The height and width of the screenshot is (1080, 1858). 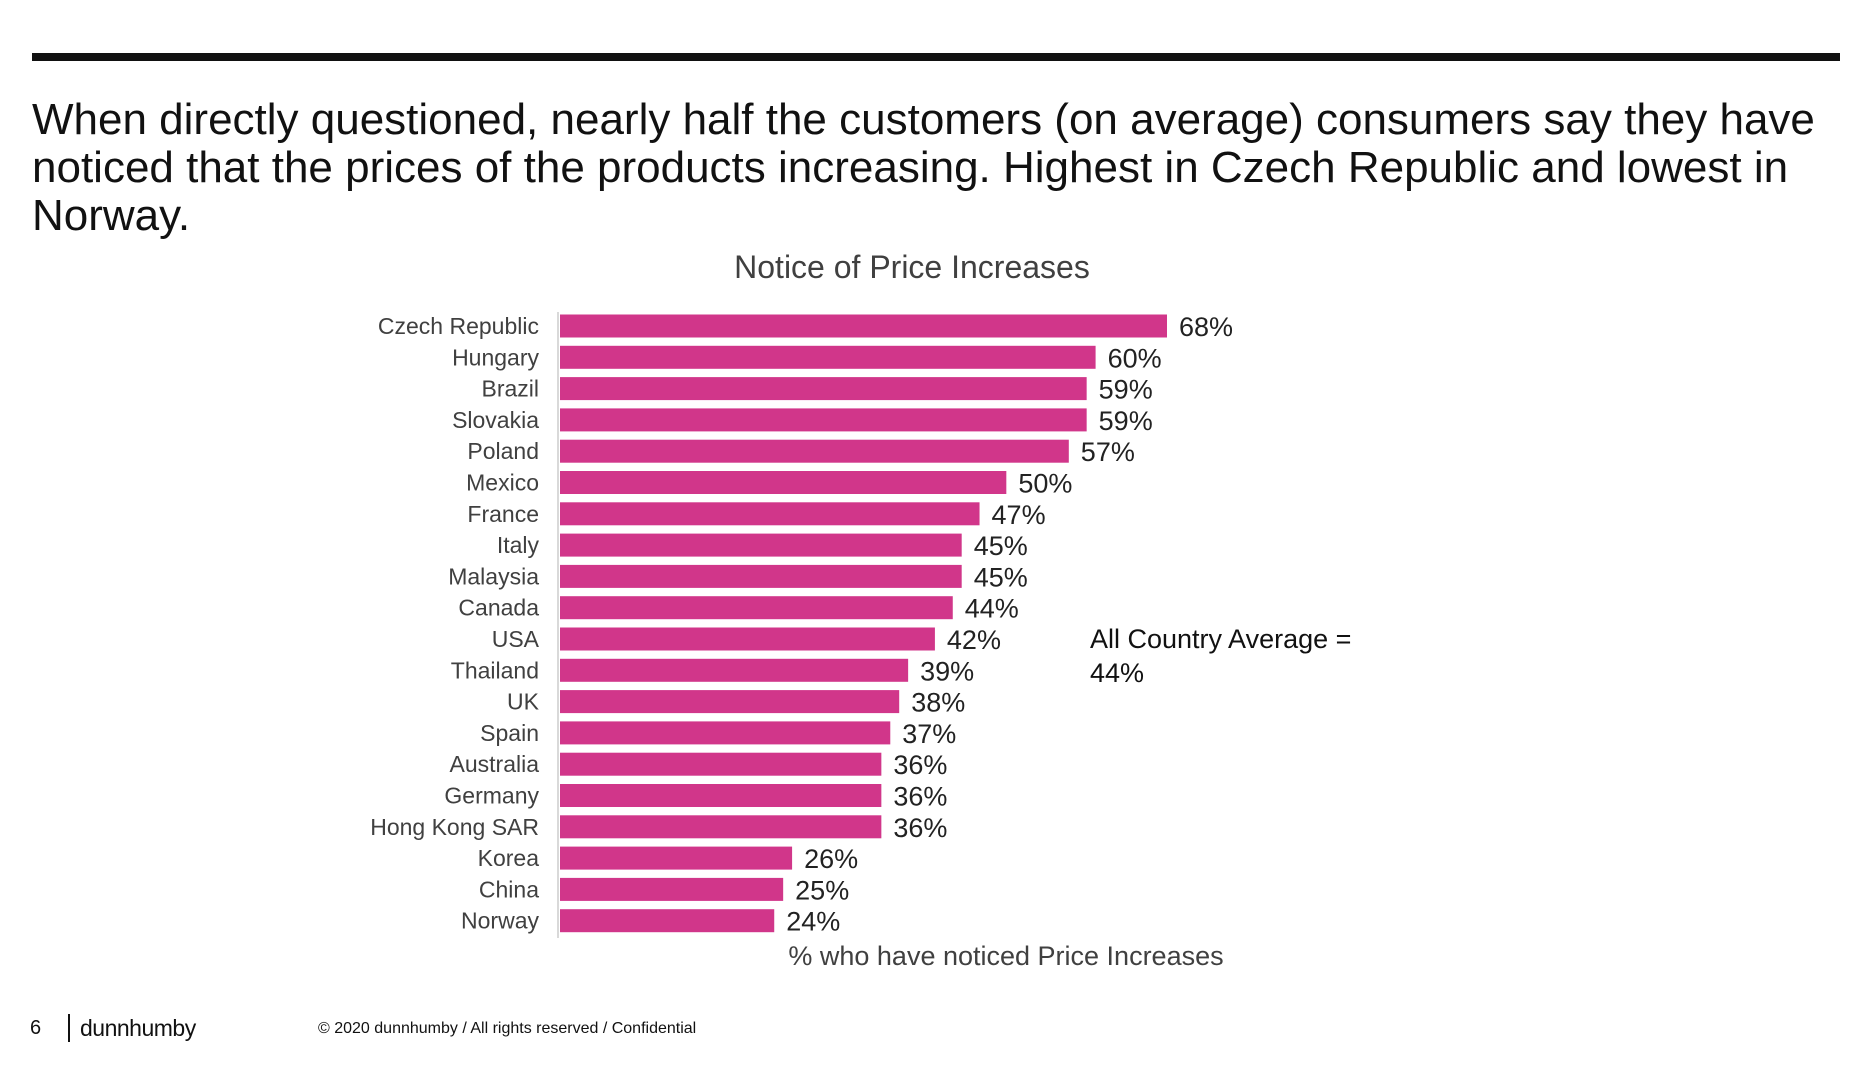 I want to click on category-label: Germany, so click(x=491, y=796).